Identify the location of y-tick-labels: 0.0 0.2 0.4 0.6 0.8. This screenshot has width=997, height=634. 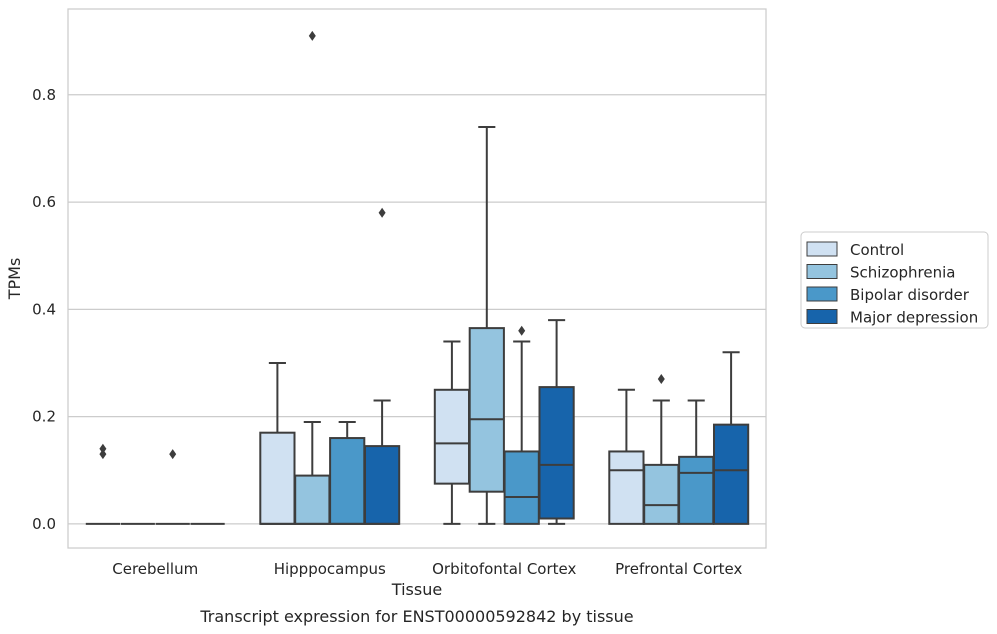
(44, 309).